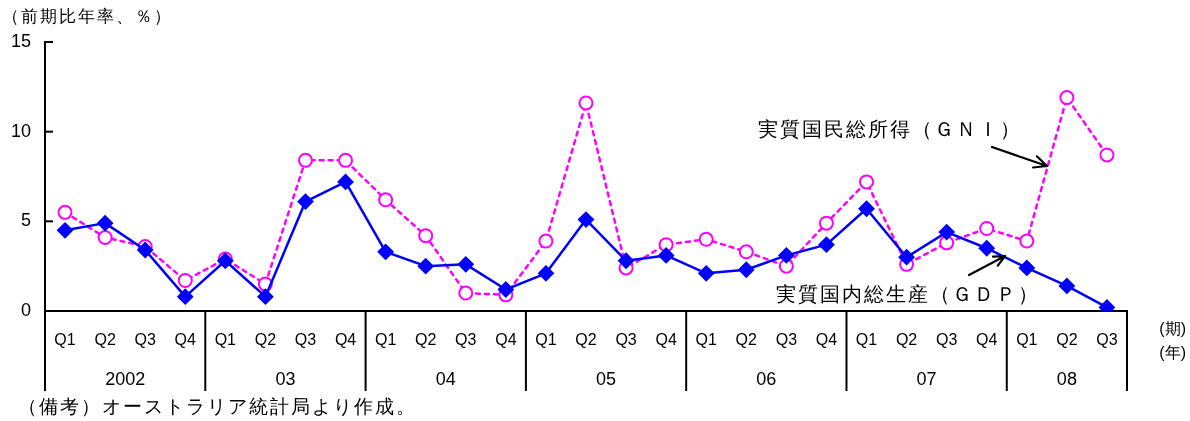 The width and height of the screenshot is (1190, 421). I want to click on text: 03, so click(285, 378).